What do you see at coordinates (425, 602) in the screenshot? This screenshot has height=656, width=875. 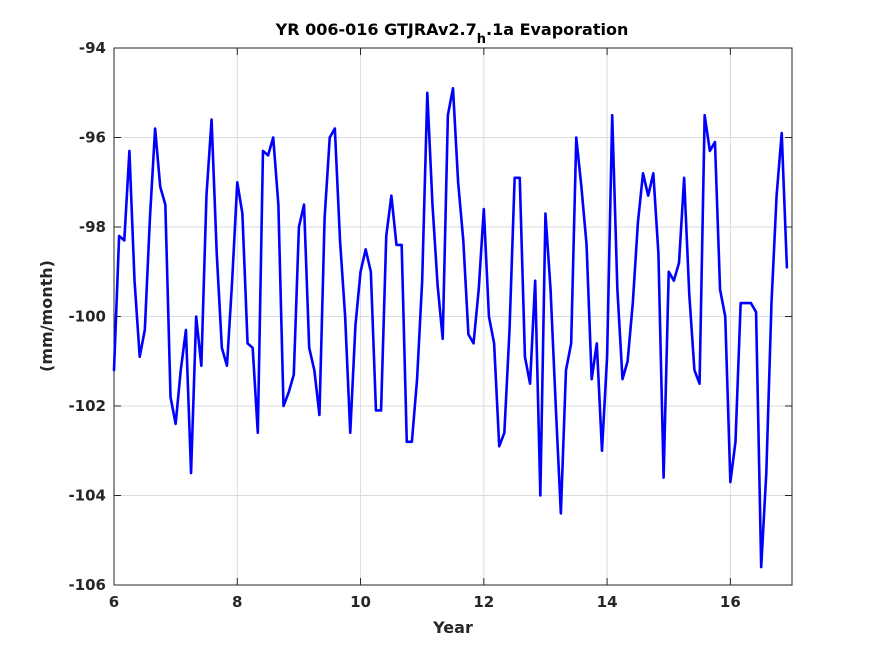 I see `x-tick-labels: 6 8 10 12 14 16` at bounding box center [425, 602].